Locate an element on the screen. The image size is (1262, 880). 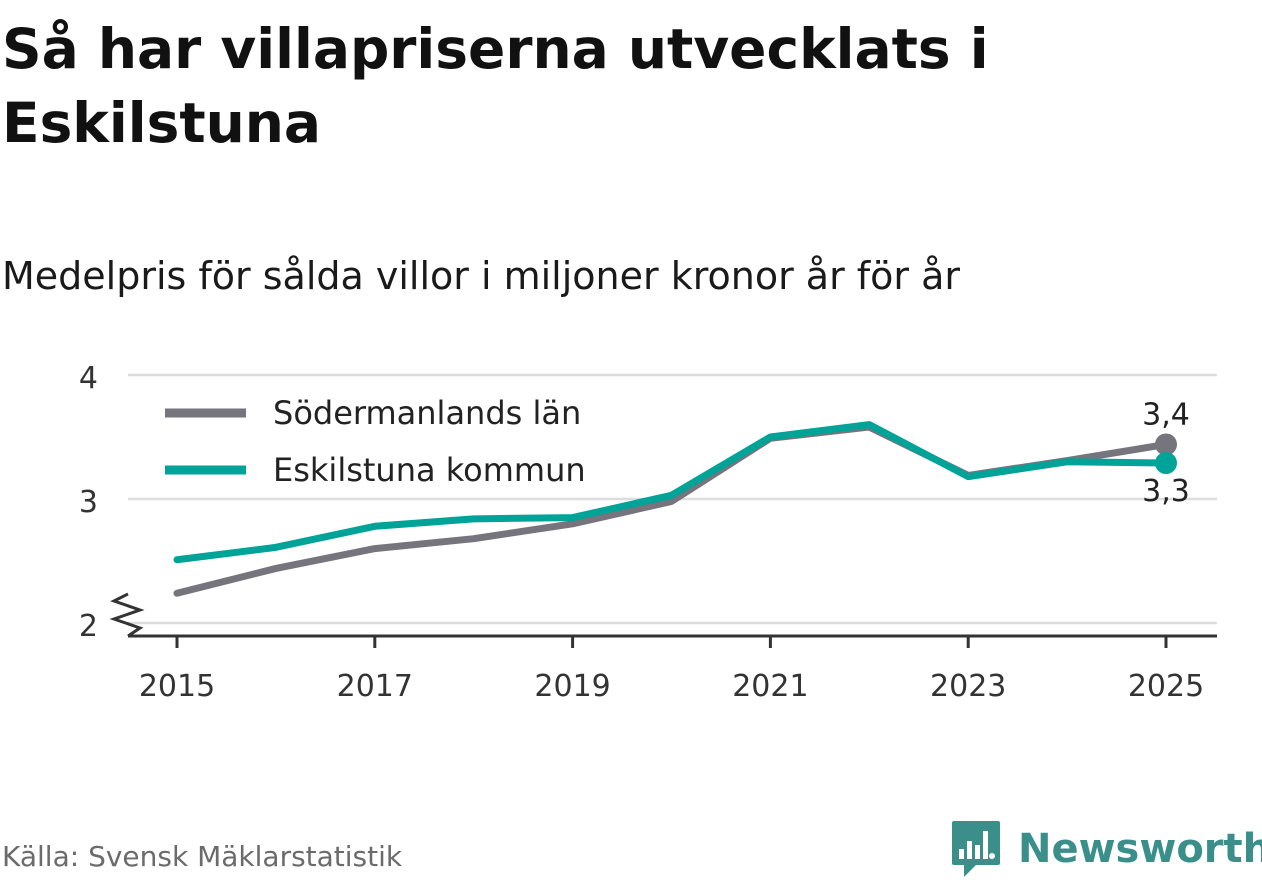
x-tick-label-2021: 2021 is located at coordinates (770, 686).